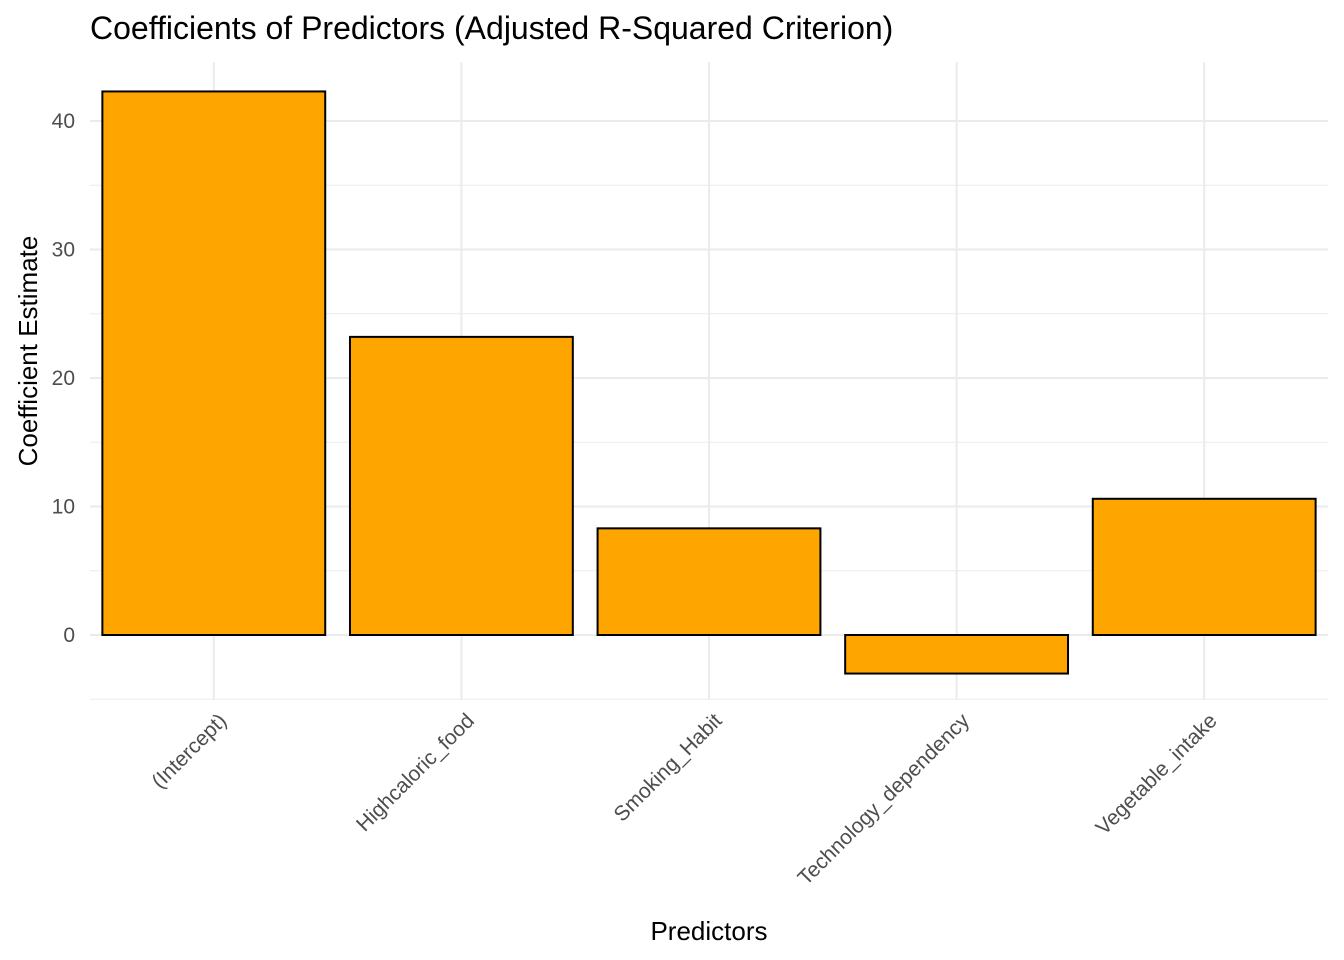 Image resolution: width=1344 pixels, height=960 pixels. What do you see at coordinates (957, 654) in the screenshot?
I see `bar-technology-dependency` at bounding box center [957, 654].